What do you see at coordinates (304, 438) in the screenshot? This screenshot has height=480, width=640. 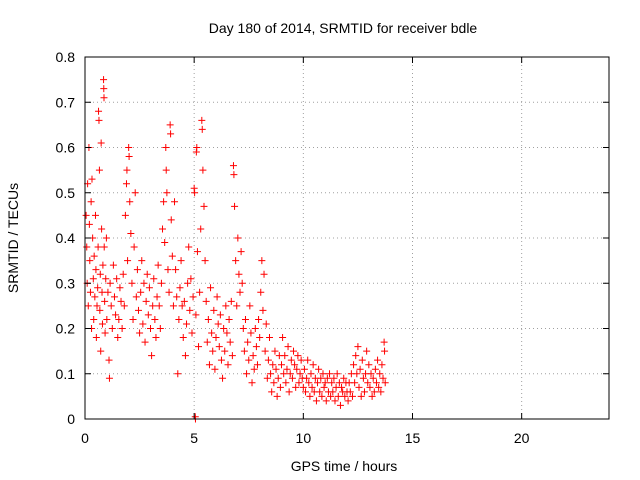 I see `x-tick-label: 10` at bounding box center [304, 438].